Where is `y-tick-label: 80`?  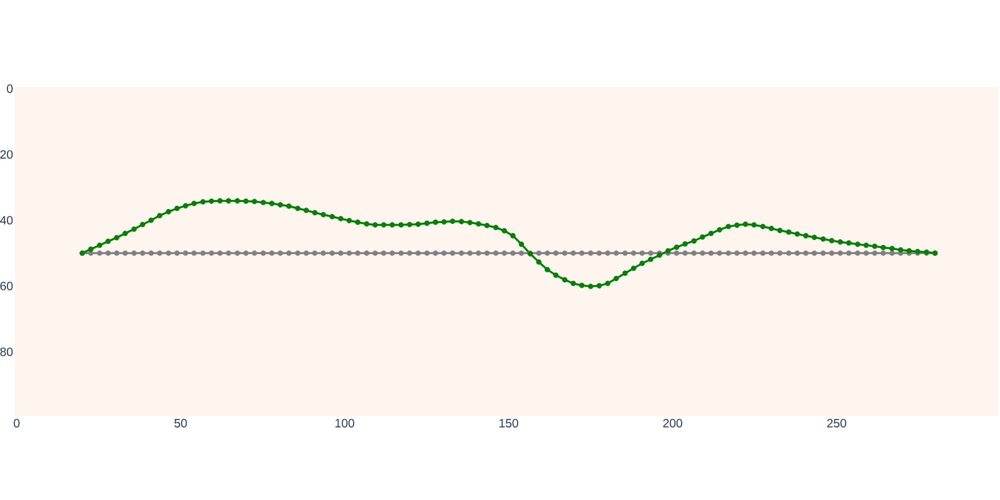 y-tick-label: 80 is located at coordinates (6, 352).